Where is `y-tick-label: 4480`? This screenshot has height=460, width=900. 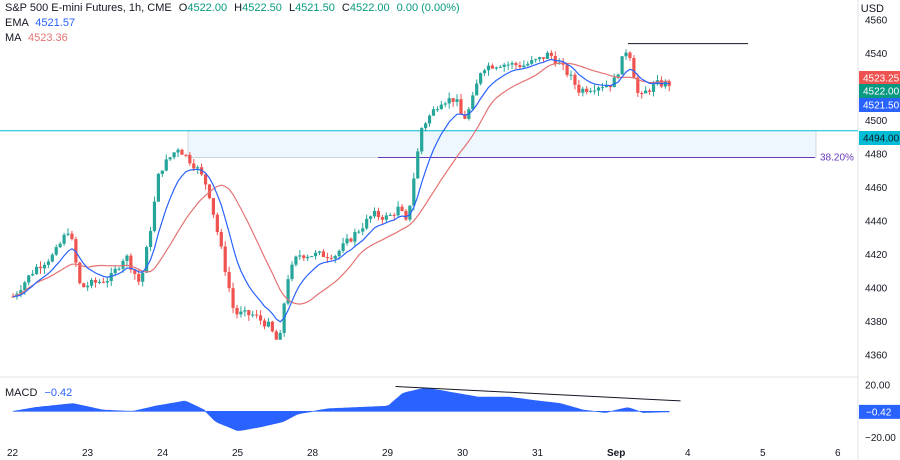
y-tick-label: 4480 is located at coordinates (876, 155).